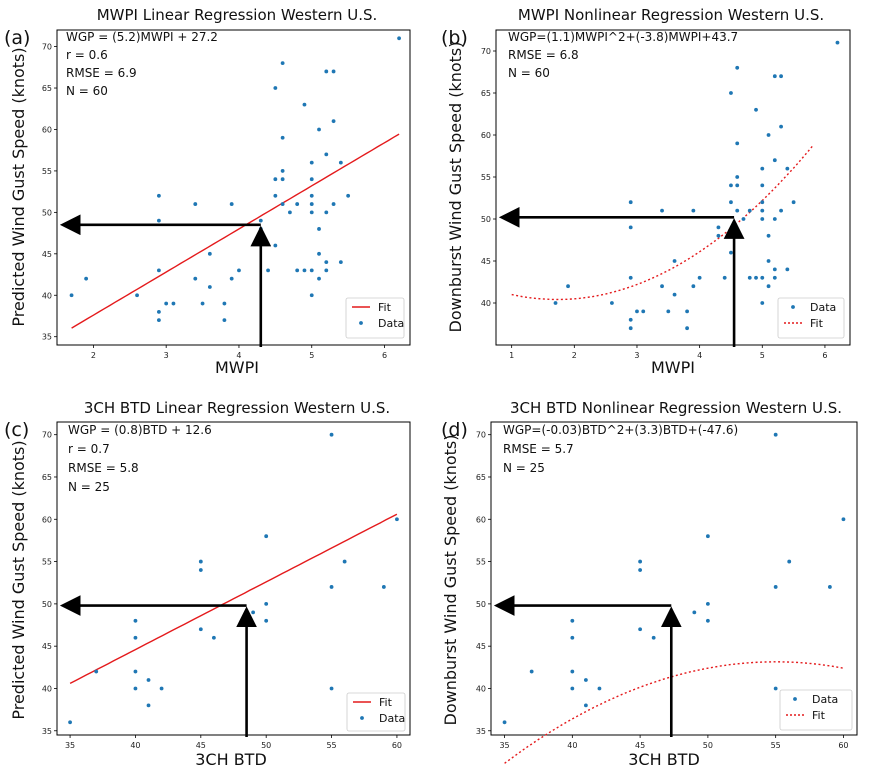 The height and width of the screenshot is (776, 885). Describe the element at coordinates (201, 745) in the screenshot. I see `x-tick-label: 45` at that location.